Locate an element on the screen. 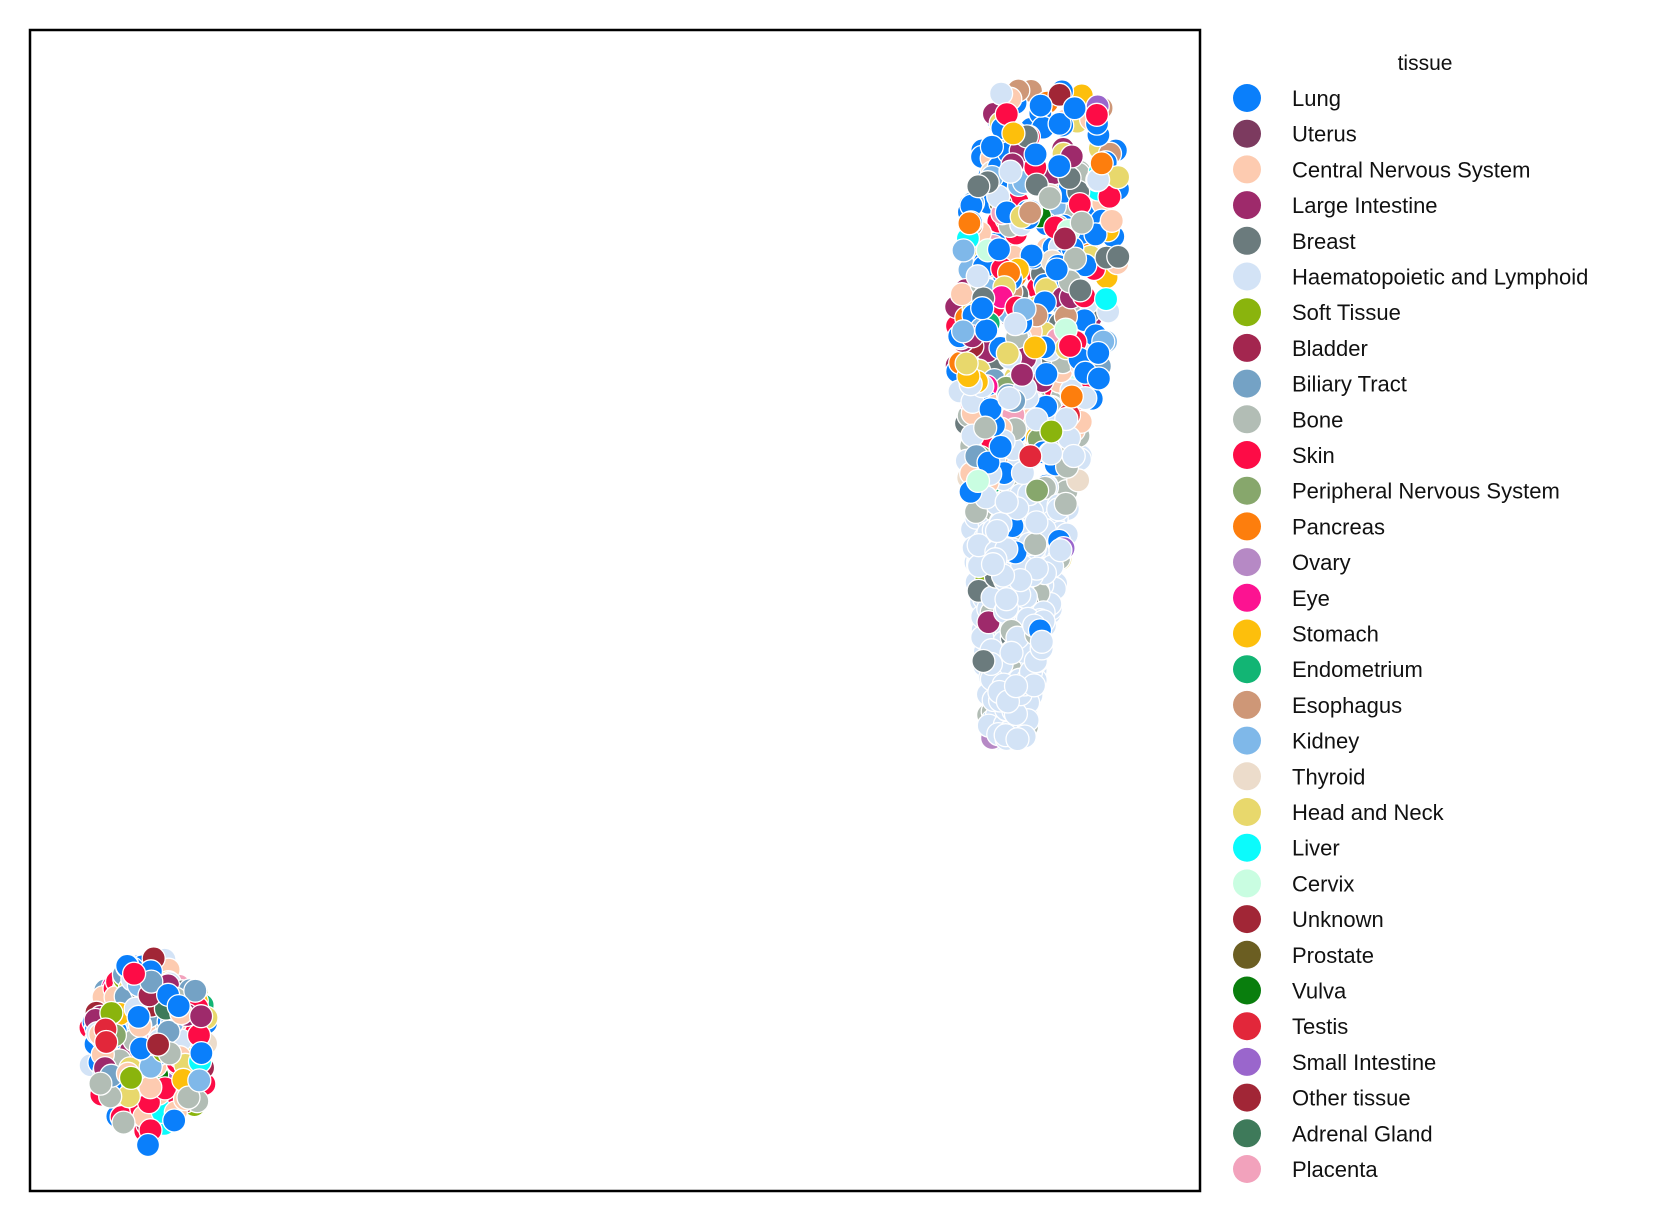 This screenshot has width=1662, height=1215. legend-title: tissue is located at coordinates (1425, 63).